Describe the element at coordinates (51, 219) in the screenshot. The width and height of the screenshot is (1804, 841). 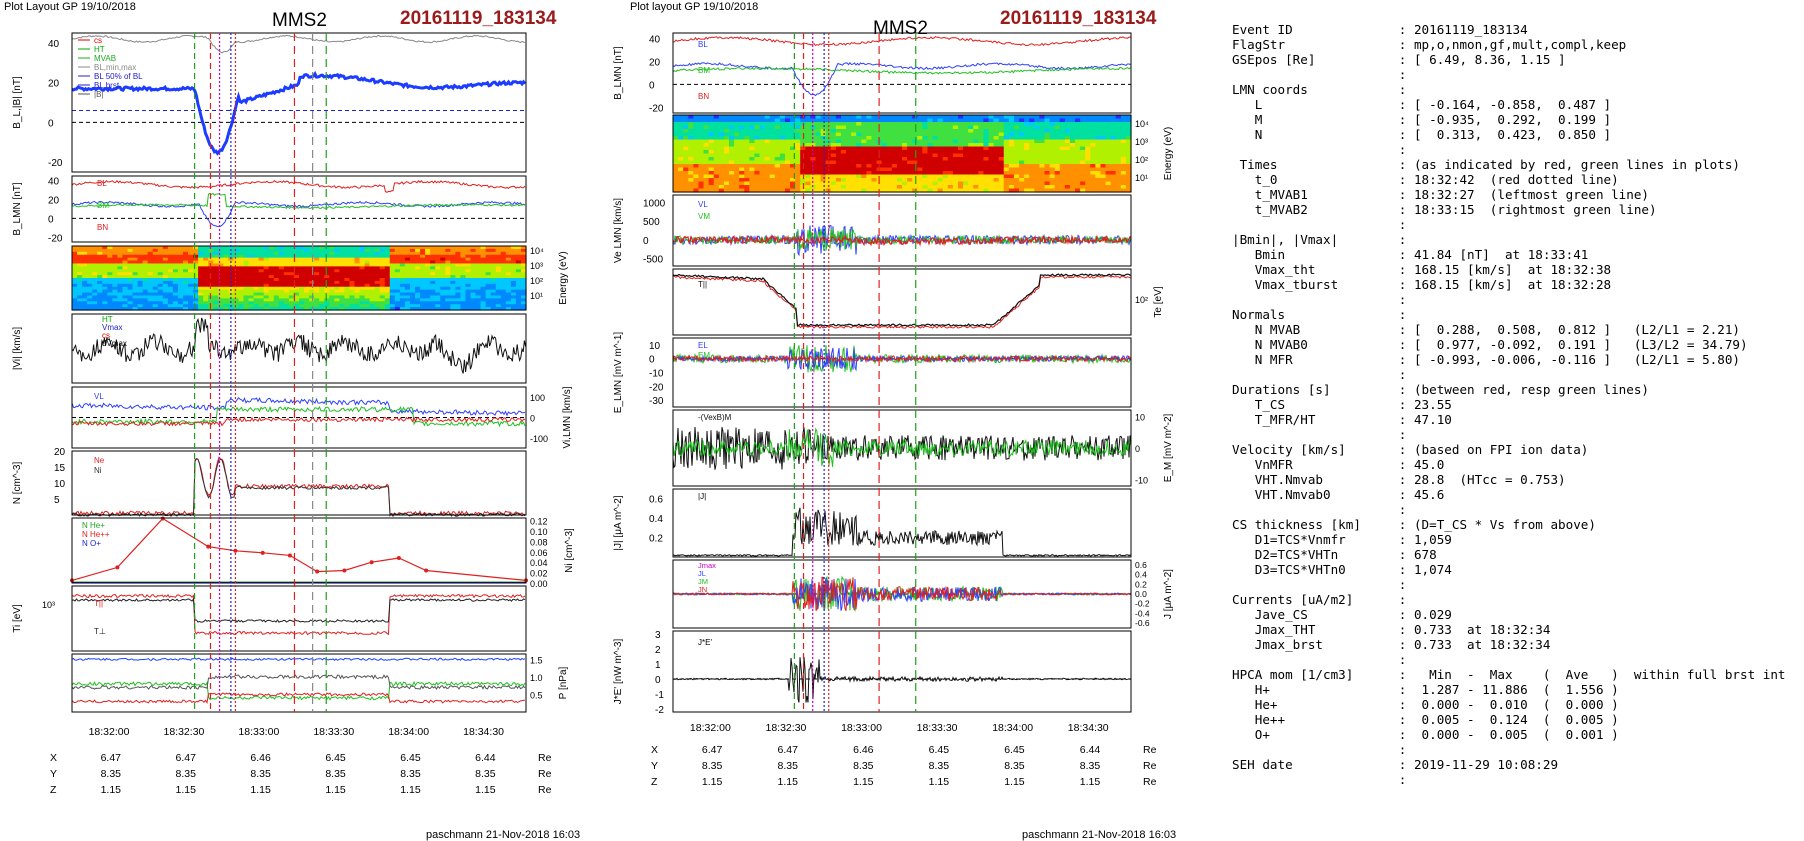
I see `y-tick-label: 0` at that location.